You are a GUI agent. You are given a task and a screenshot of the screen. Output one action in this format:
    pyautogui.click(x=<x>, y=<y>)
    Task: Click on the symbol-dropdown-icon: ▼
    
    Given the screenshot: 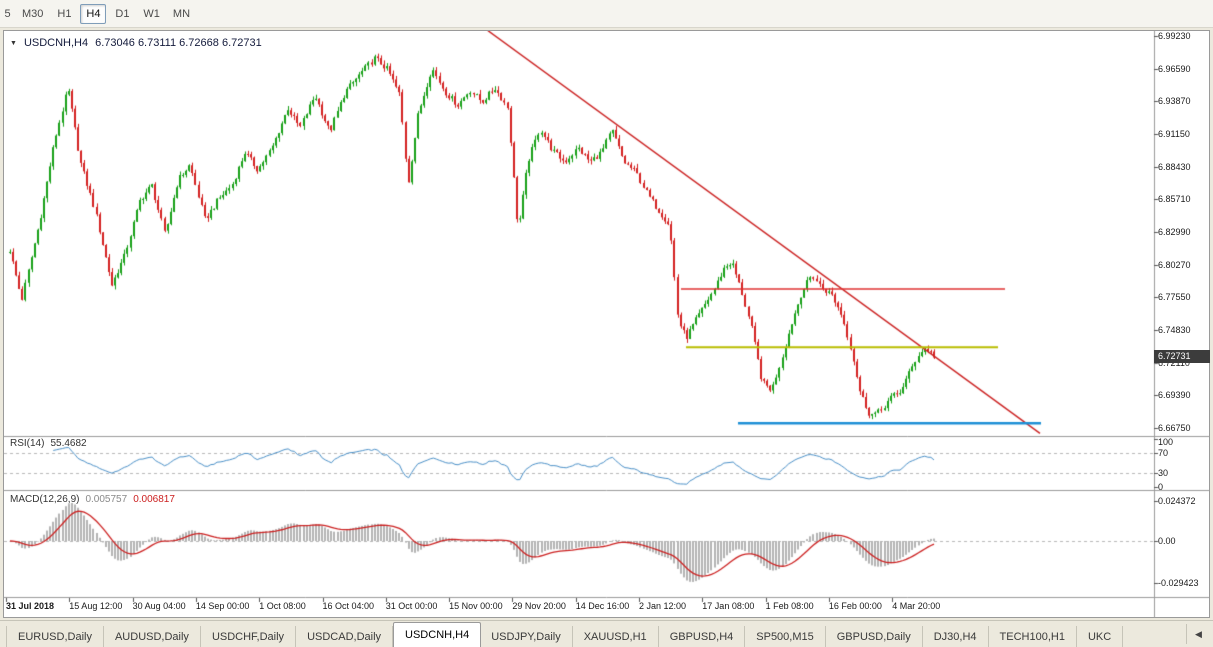 What is the action you would take?
    pyautogui.click(x=13, y=43)
    